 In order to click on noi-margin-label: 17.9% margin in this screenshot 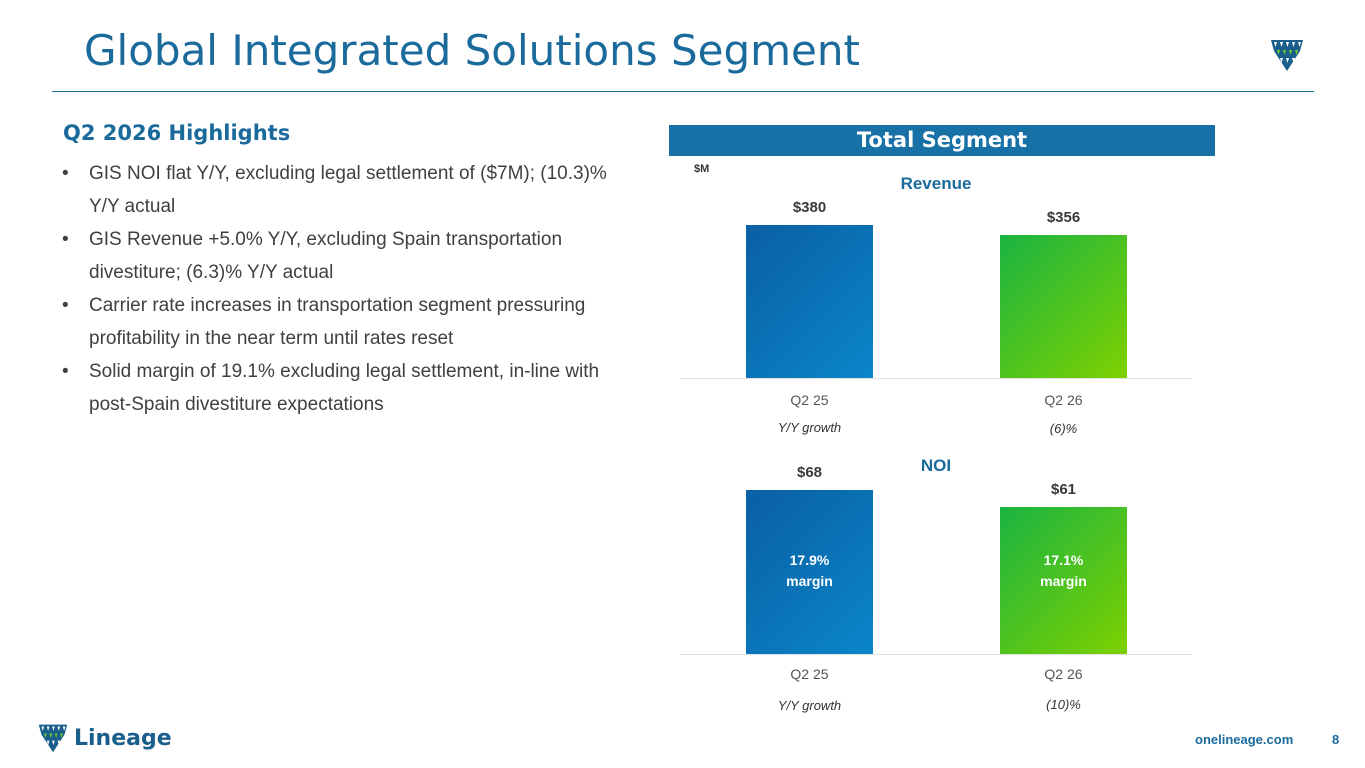, I will do `click(809, 571)`.